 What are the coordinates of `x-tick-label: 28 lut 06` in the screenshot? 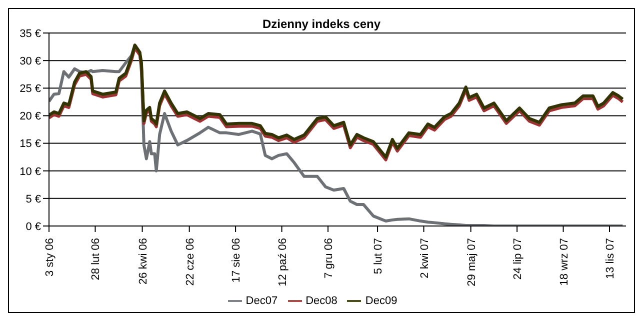 It's located at (96, 259).